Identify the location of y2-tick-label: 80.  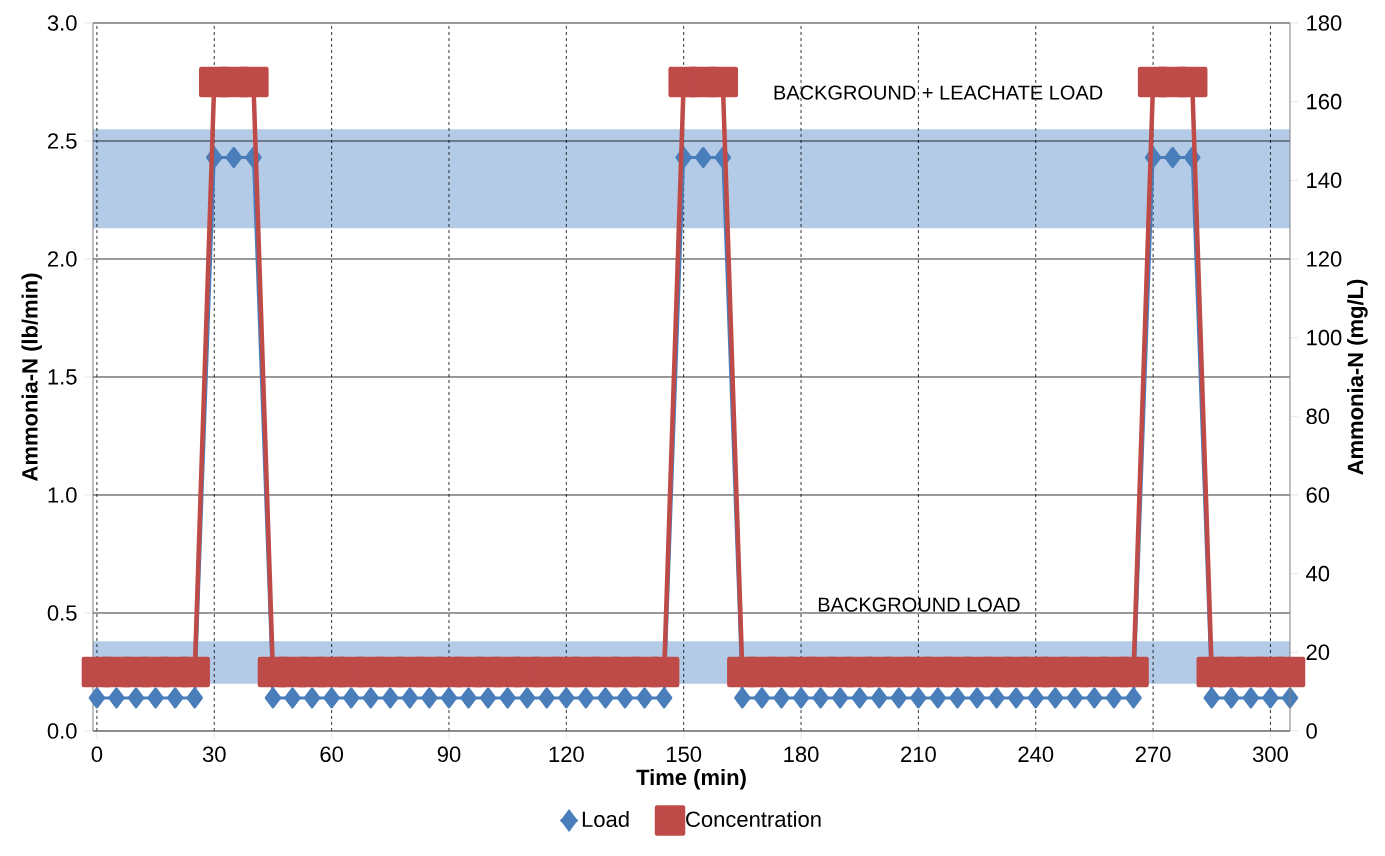
(1318, 416).